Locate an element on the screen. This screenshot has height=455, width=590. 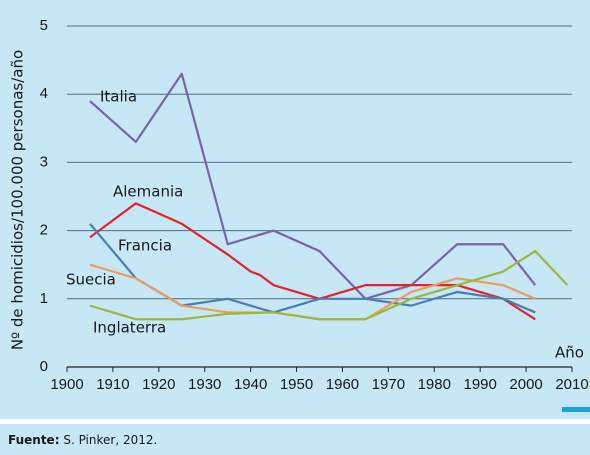
x-tick-label: 2000 is located at coordinates (525, 384).